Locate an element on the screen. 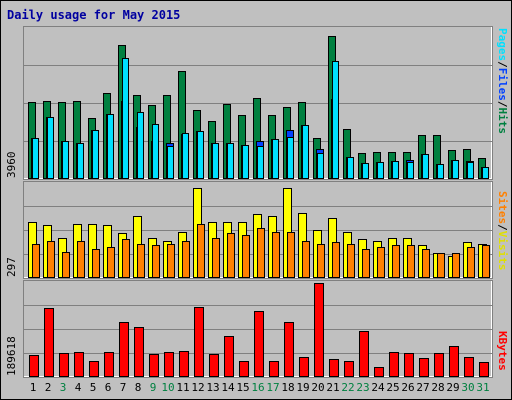 This screenshot has height=400, width=512. x-tick-label-day-14: 14 is located at coordinates (228, 387).